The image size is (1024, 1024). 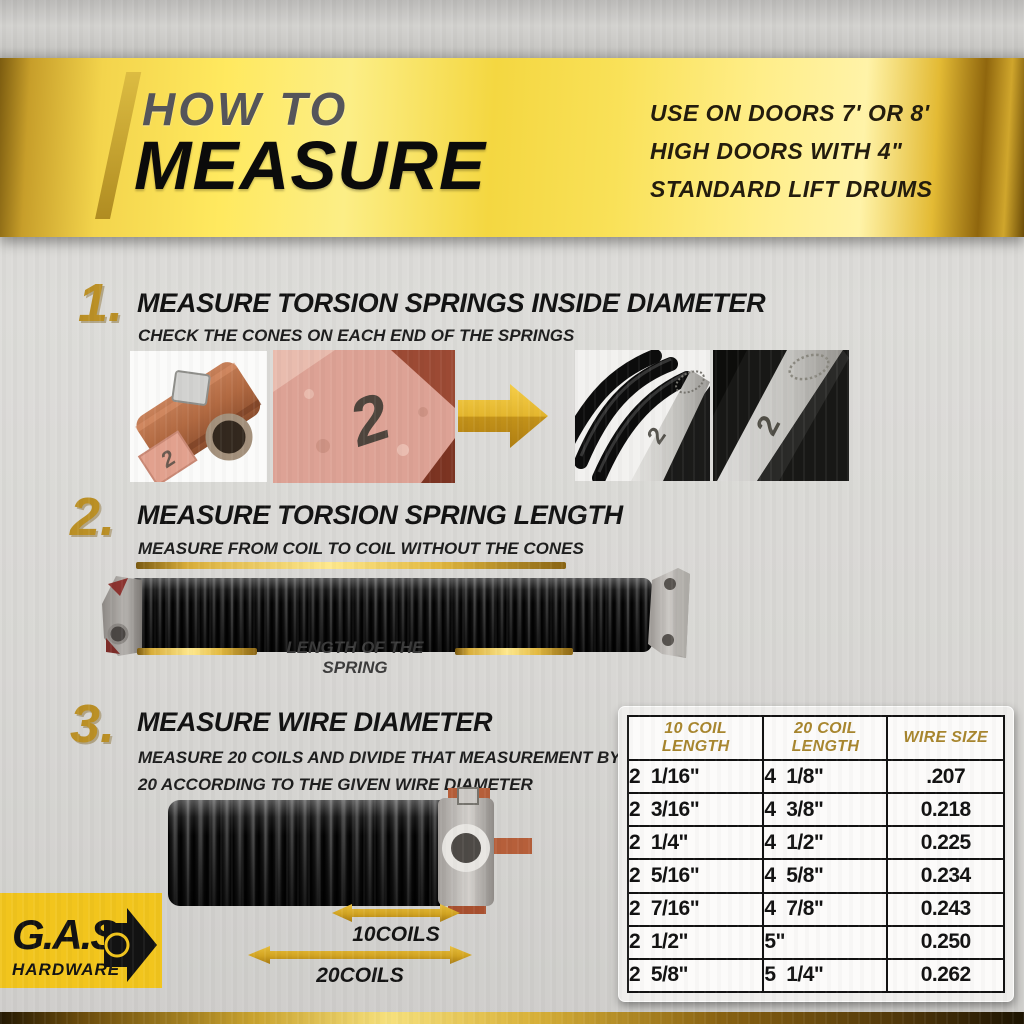 What do you see at coordinates (245, 109) in the screenshot?
I see `banner-title-line1: HOW TO` at bounding box center [245, 109].